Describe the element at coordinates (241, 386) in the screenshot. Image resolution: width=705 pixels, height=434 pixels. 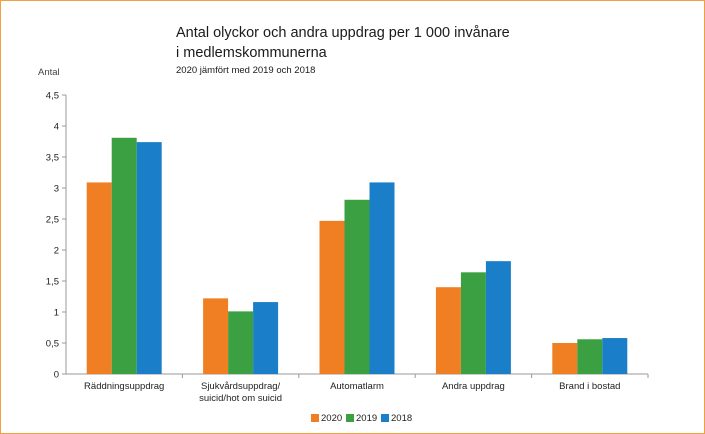
I see `x-category-label: Sjukvårdsuppdrag/` at that location.